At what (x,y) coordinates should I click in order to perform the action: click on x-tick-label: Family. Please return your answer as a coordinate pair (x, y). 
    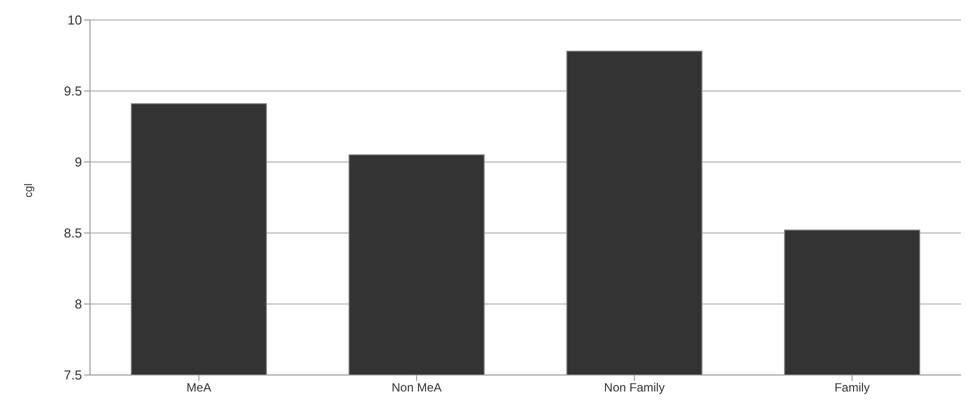
    Looking at the image, I should click on (852, 387).